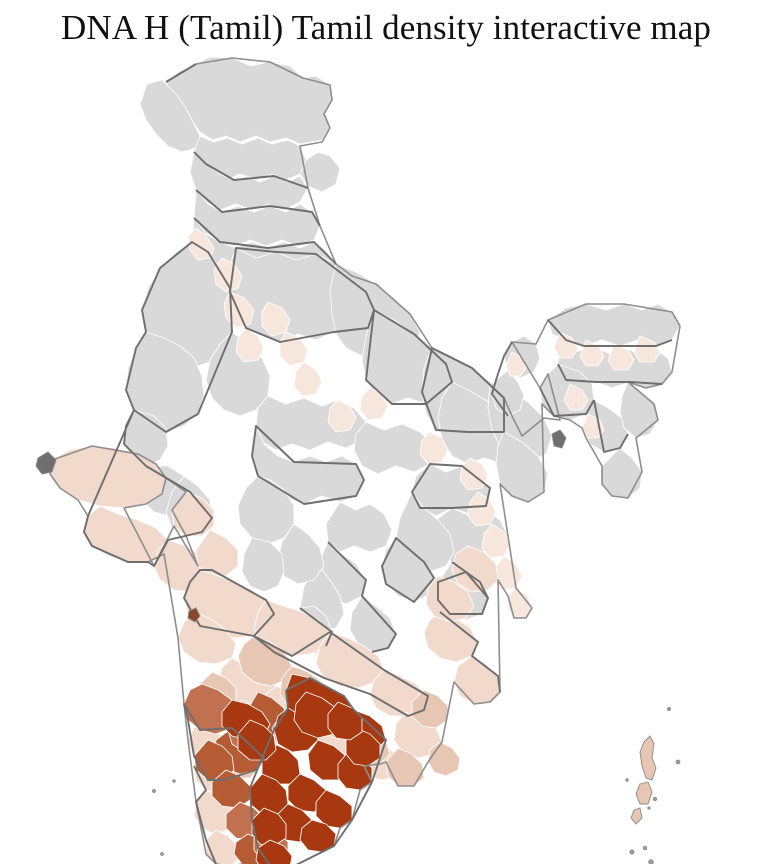  What do you see at coordinates (304, 768) in the screenshot?
I see `very-high-density-districts-tamilnadu` at bounding box center [304, 768].